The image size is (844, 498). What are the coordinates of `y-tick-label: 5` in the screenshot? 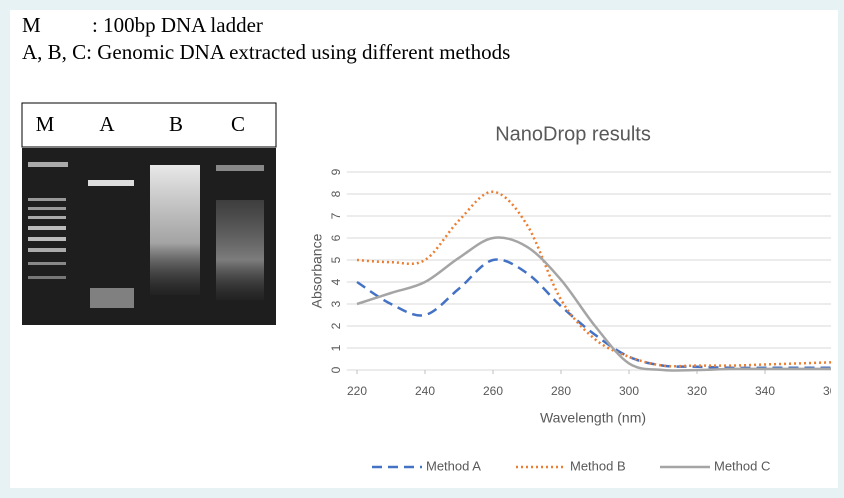 It's located at (336, 259).